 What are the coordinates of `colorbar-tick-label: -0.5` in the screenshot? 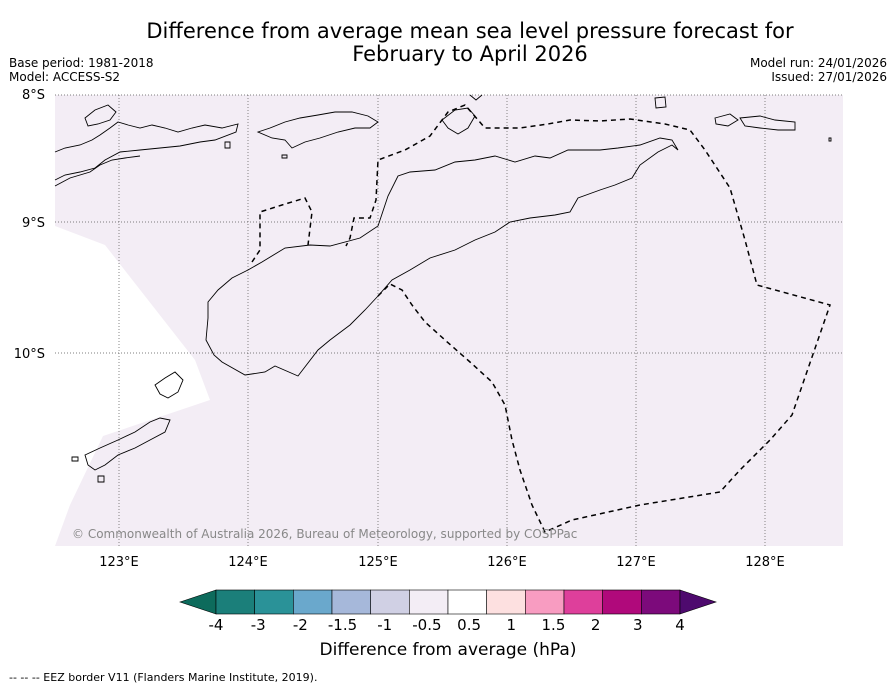 It's located at (426, 625).